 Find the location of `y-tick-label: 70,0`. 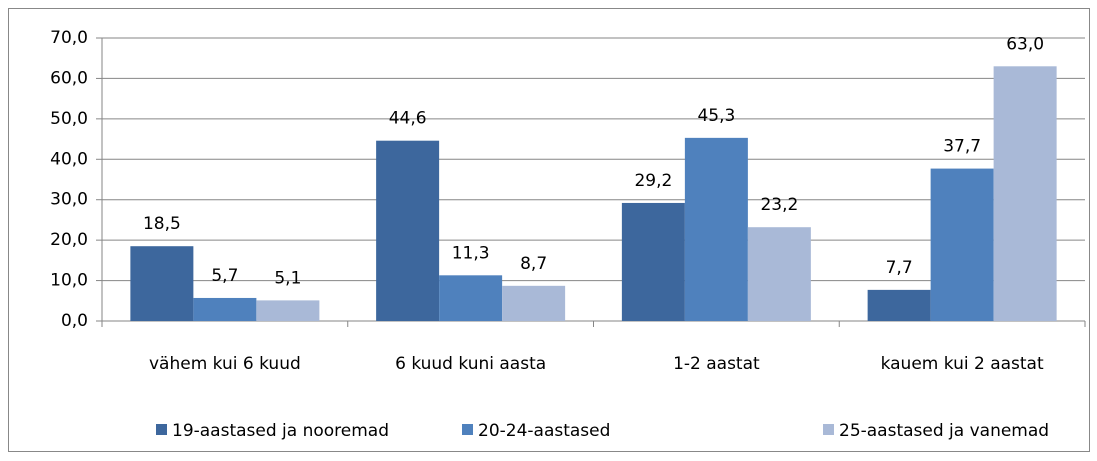

y-tick-label: 70,0 is located at coordinates (69, 38).